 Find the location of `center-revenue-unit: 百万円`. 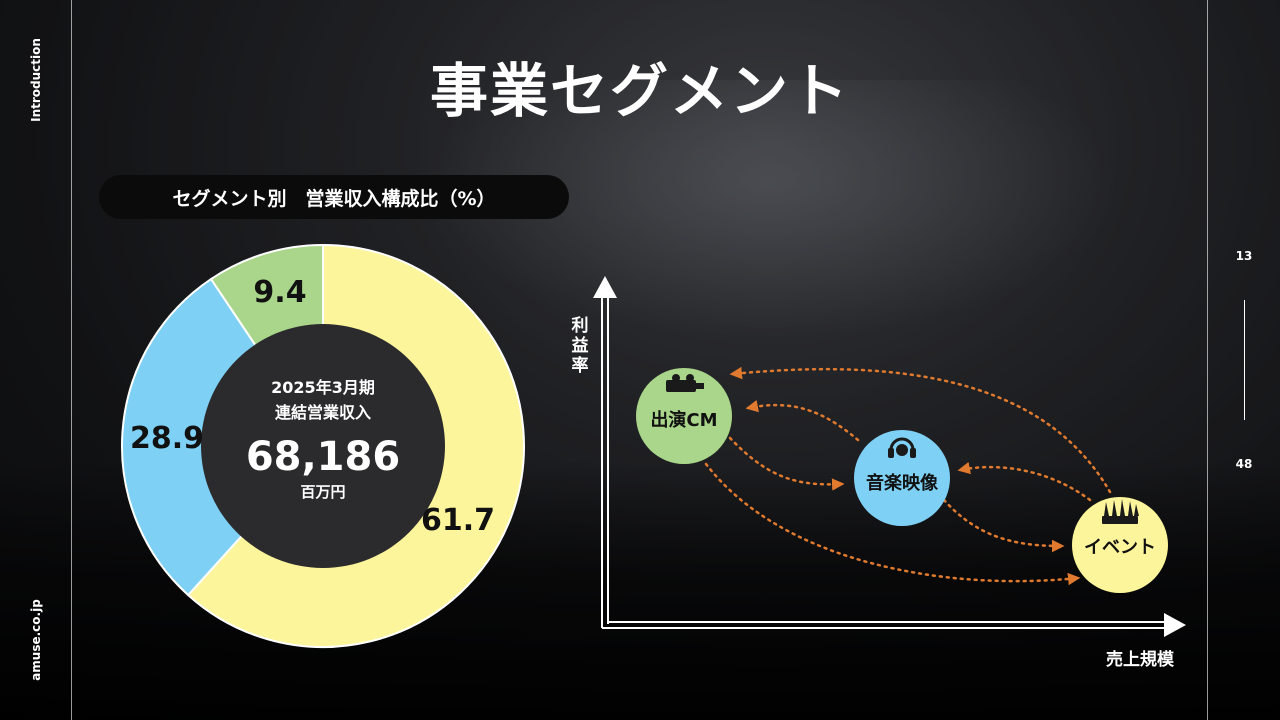

center-revenue-unit: 百万円 is located at coordinates (322, 492).